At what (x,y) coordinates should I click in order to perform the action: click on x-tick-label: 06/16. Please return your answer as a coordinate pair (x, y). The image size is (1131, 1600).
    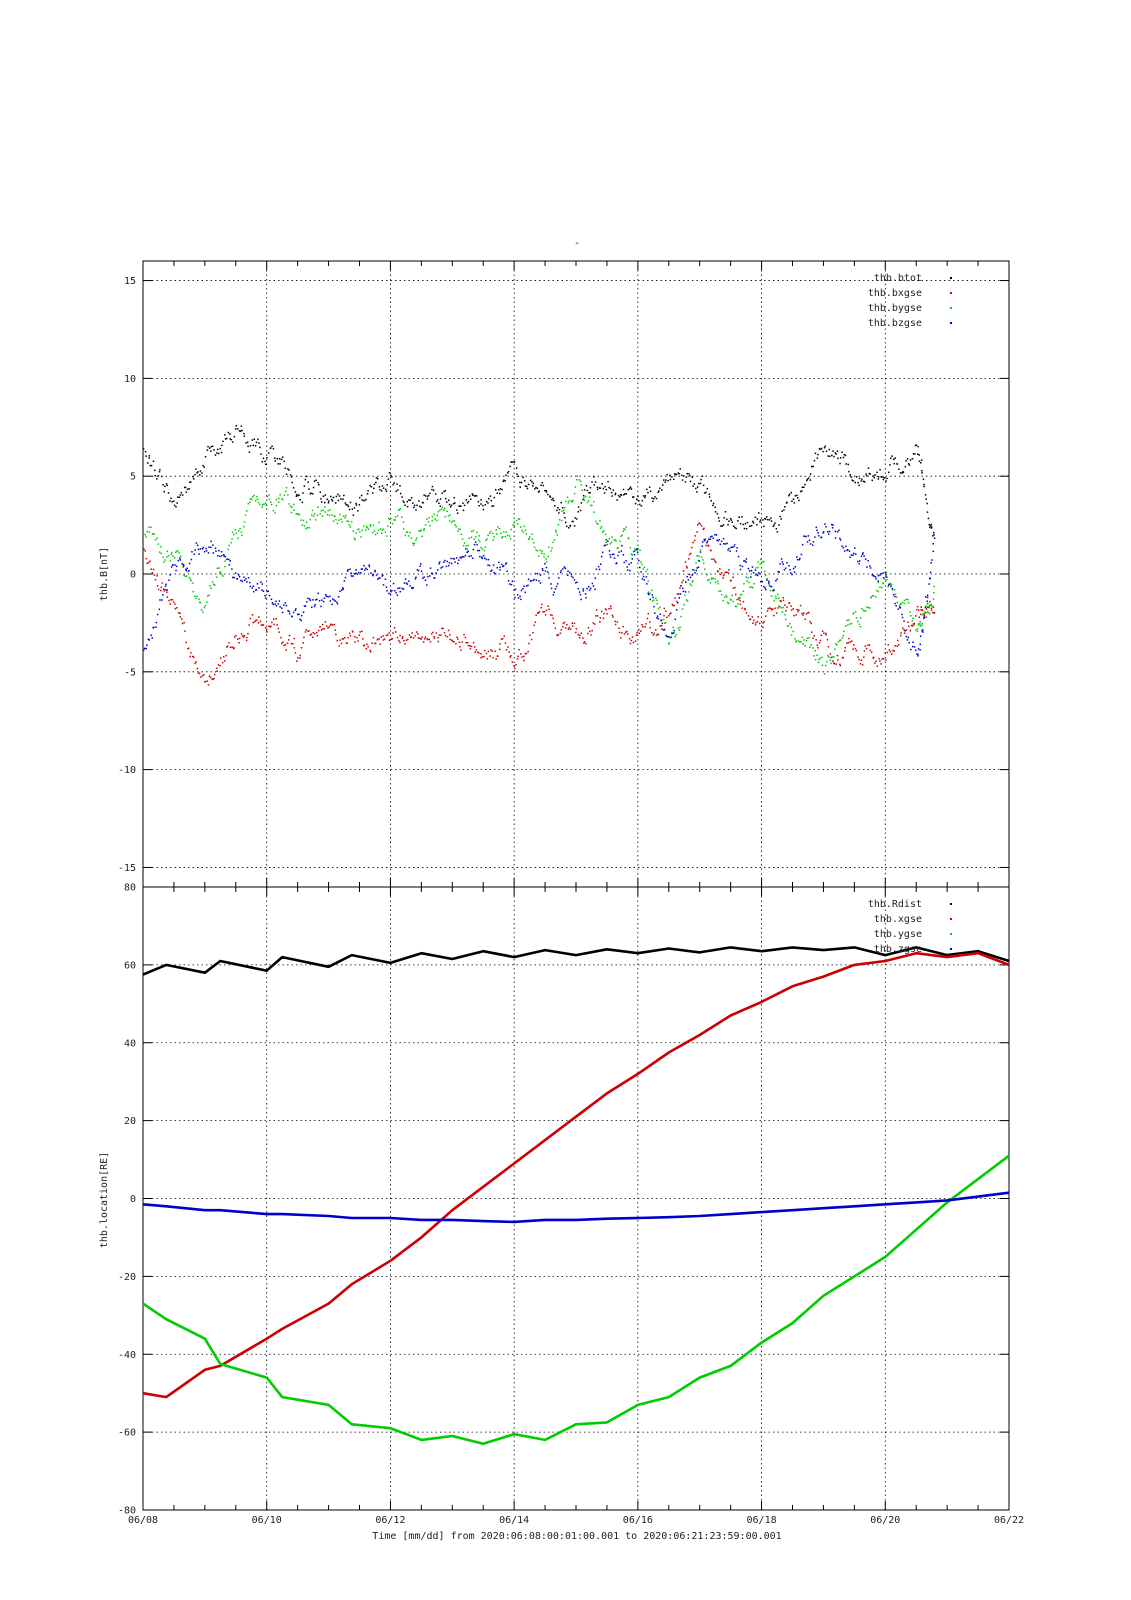
    Looking at the image, I should click on (638, 1520).